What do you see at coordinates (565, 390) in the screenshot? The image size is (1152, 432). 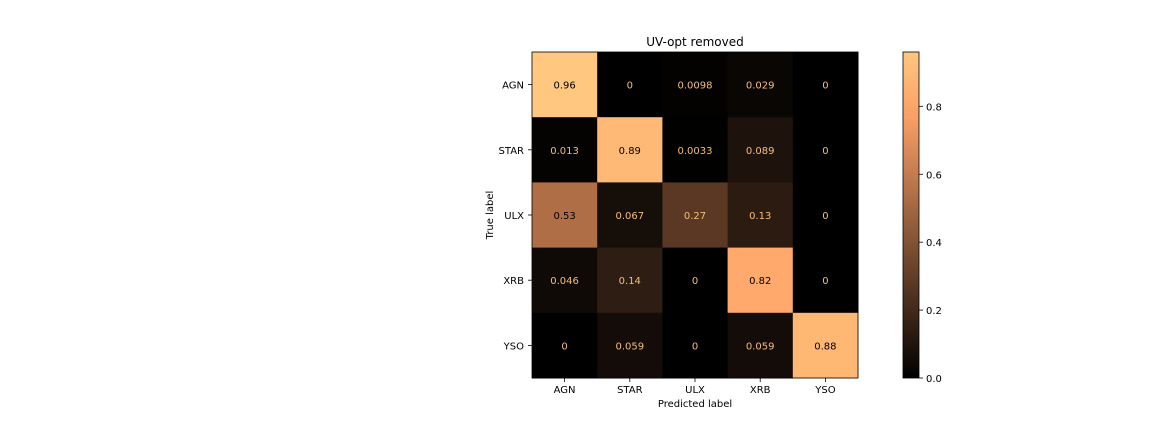 I see `x-tick-label: AGN` at bounding box center [565, 390].